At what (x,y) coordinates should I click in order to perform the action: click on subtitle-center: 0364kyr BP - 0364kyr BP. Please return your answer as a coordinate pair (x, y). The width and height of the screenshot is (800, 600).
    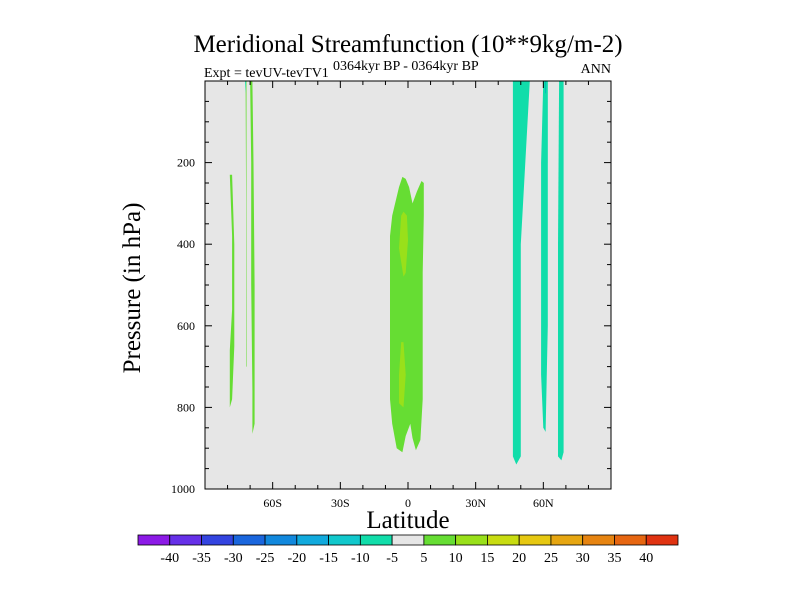
    Looking at the image, I should click on (406, 66).